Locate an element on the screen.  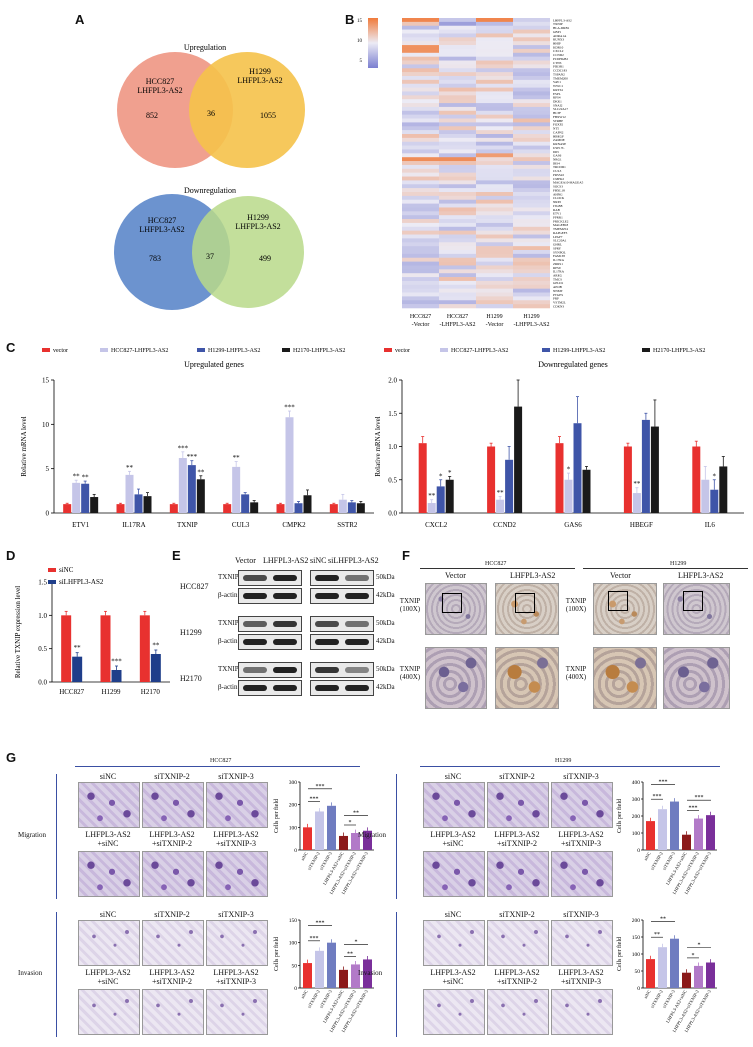
ihc-row-400x-label-left: TXNIP (400X) is located at coordinates (410, 673).